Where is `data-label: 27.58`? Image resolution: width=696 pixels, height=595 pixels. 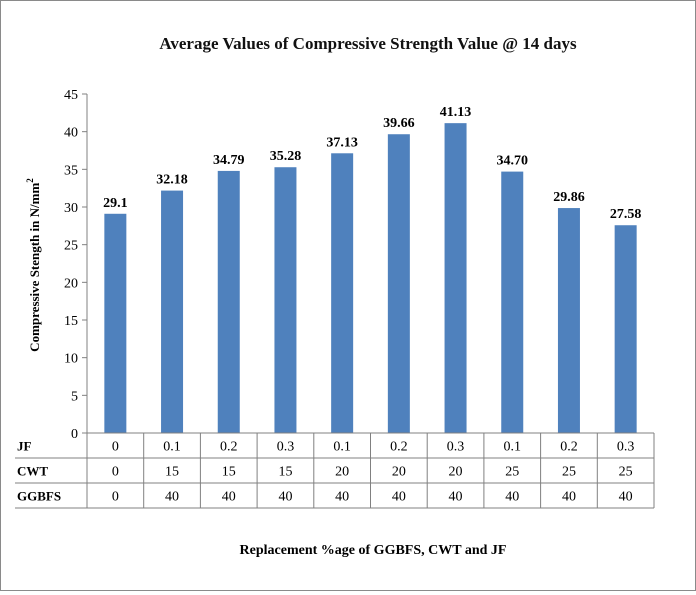 data-label: 27.58 is located at coordinates (626, 214).